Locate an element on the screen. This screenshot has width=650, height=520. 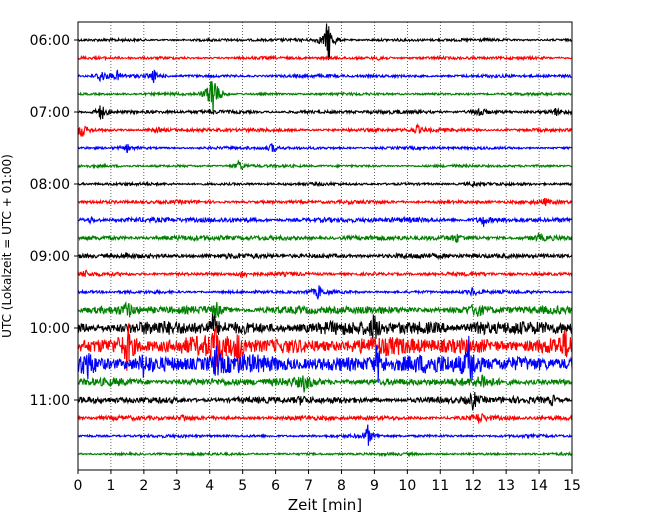
x-tick-label: 8 is located at coordinates (341, 486).